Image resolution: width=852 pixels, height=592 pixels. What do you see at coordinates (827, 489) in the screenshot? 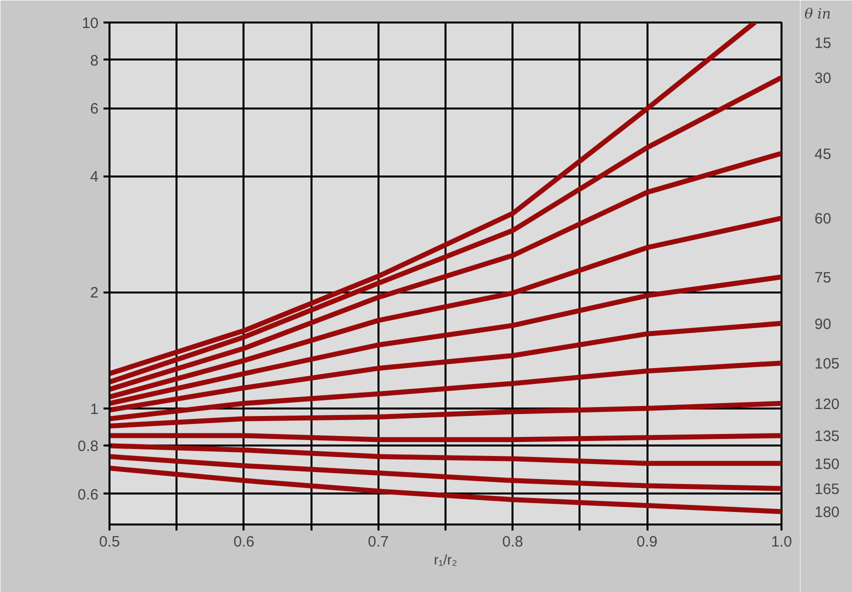
I see `text: 165` at bounding box center [827, 489].